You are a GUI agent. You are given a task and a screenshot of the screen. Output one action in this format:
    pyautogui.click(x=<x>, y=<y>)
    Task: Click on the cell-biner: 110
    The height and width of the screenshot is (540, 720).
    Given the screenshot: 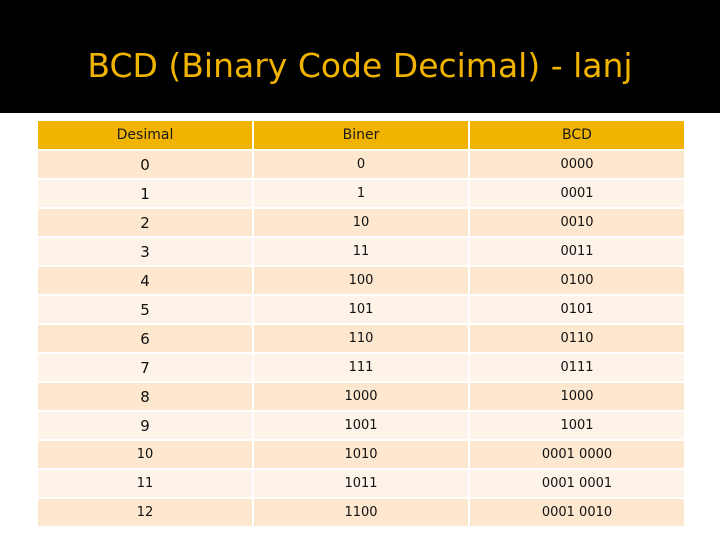 What is the action you would take?
    pyautogui.click(x=361, y=338)
    